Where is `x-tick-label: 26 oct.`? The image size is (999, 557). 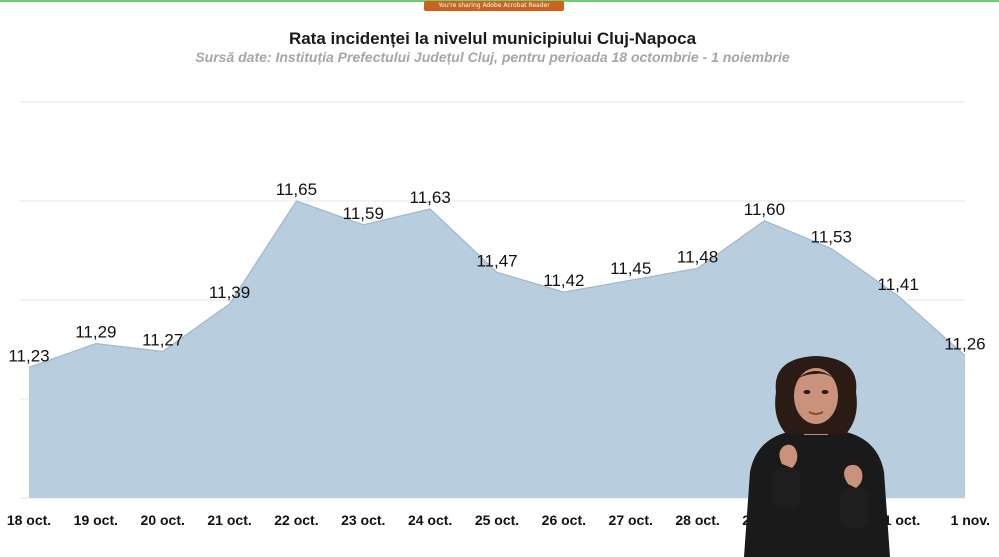
x-tick-label: 26 oct. is located at coordinates (564, 520).